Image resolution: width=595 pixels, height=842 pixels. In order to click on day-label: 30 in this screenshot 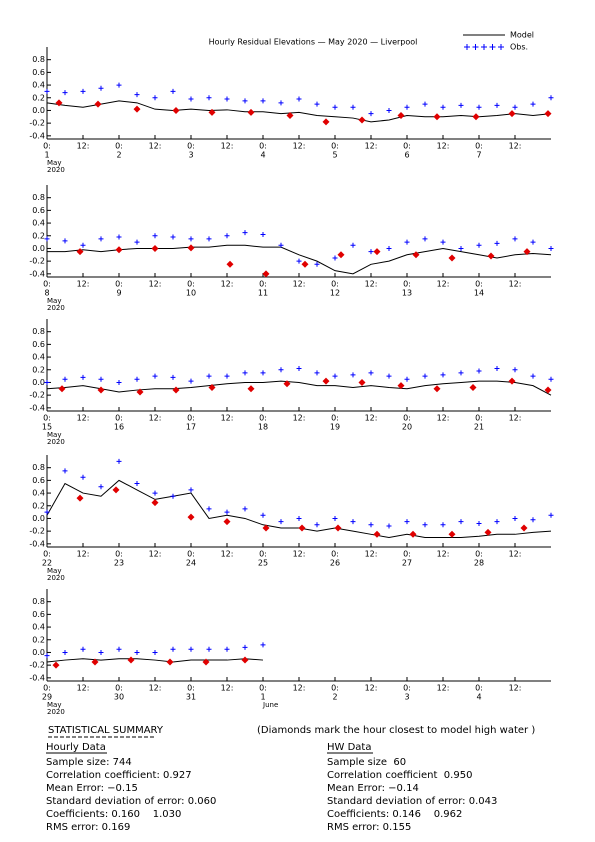, I will do `click(119, 697)`.